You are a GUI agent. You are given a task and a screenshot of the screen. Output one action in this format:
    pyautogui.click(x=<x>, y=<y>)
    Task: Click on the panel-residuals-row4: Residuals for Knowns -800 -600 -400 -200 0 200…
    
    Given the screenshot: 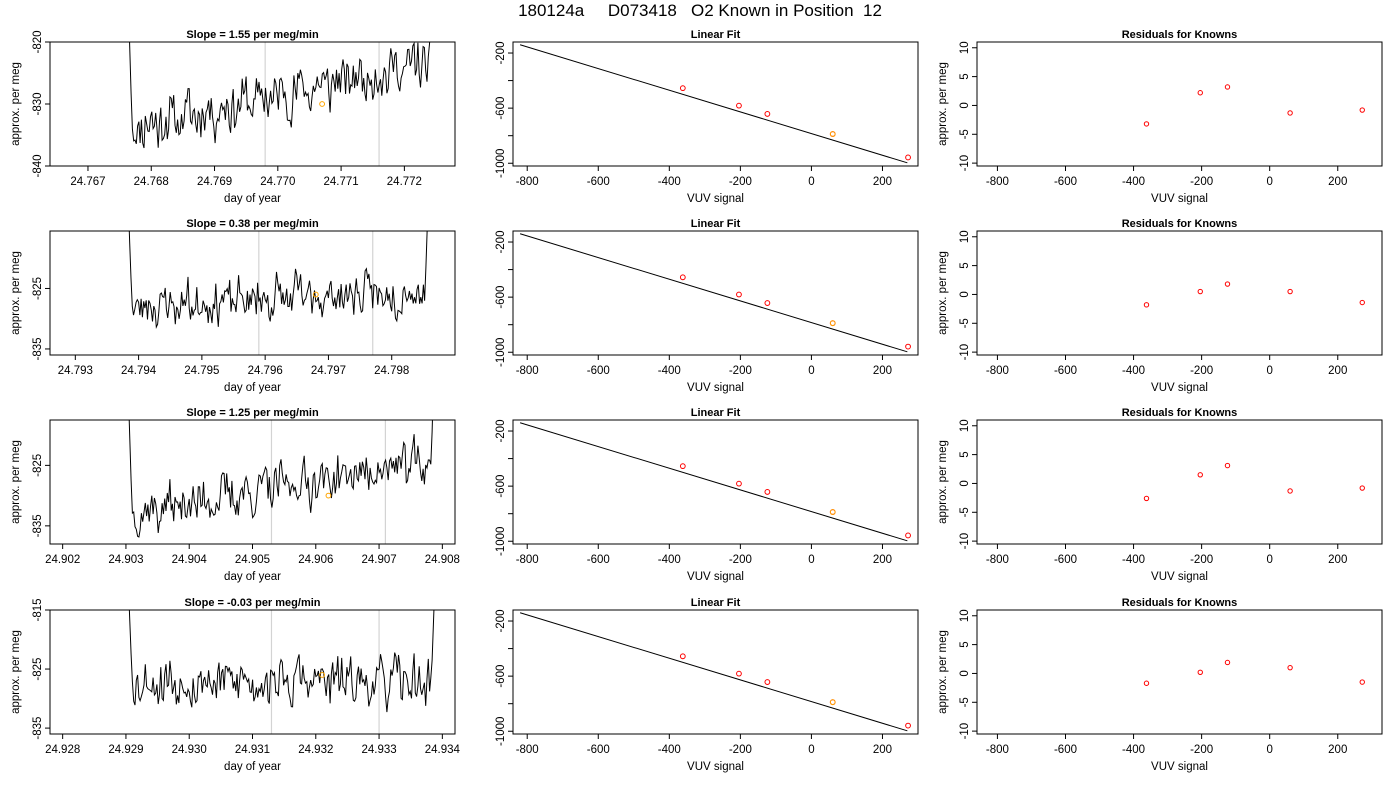 What is the action you would take?
    pyautogui.click(x=1160, y=685)
    